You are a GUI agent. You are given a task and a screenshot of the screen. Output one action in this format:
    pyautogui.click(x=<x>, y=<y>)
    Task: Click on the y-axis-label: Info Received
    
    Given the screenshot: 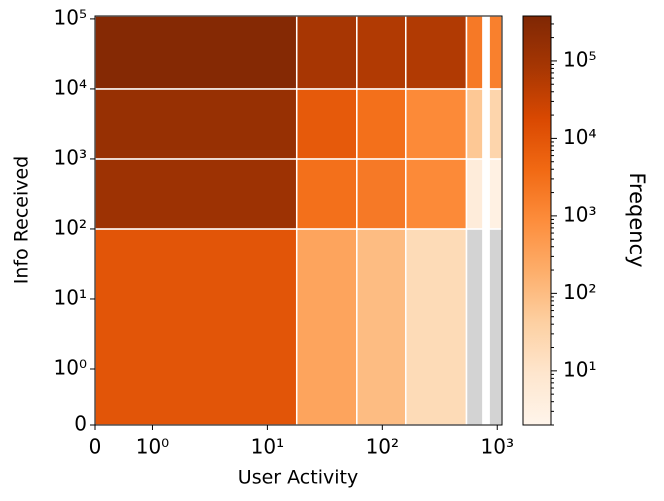 What is the action you would take?
    pyautogui.click(x=22, y=220)
    